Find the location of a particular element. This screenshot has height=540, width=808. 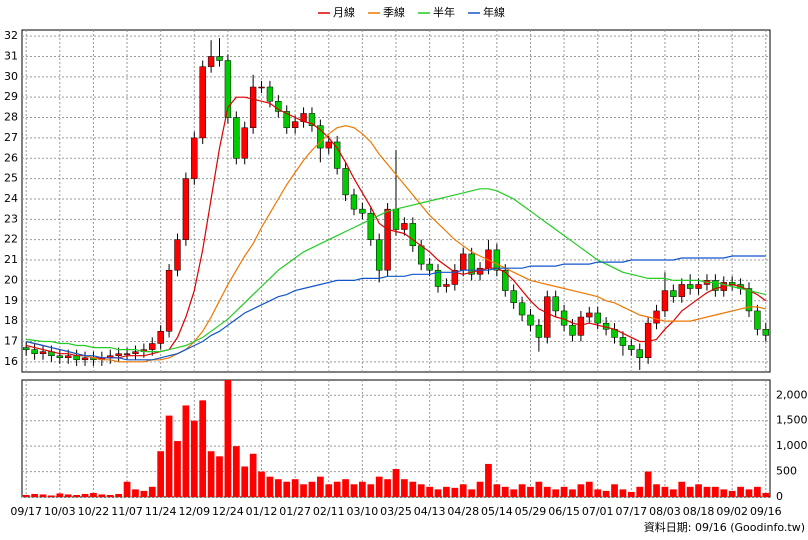

x-tick-label: 08/03 is located at coordinates (665, 511).